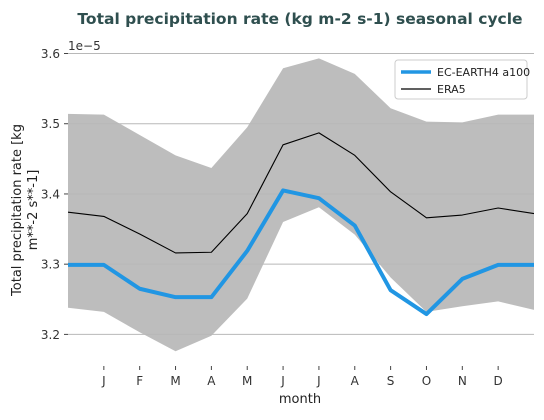 The width and height of the screenshot is (544, 420). I want to click on legend-label-era5: ERA5, so click(451, 89).